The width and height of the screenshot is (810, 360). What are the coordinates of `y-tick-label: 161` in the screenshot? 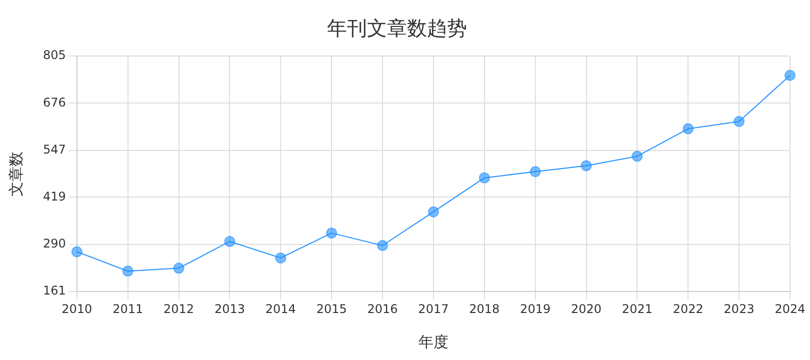 It's located at (54, 291).